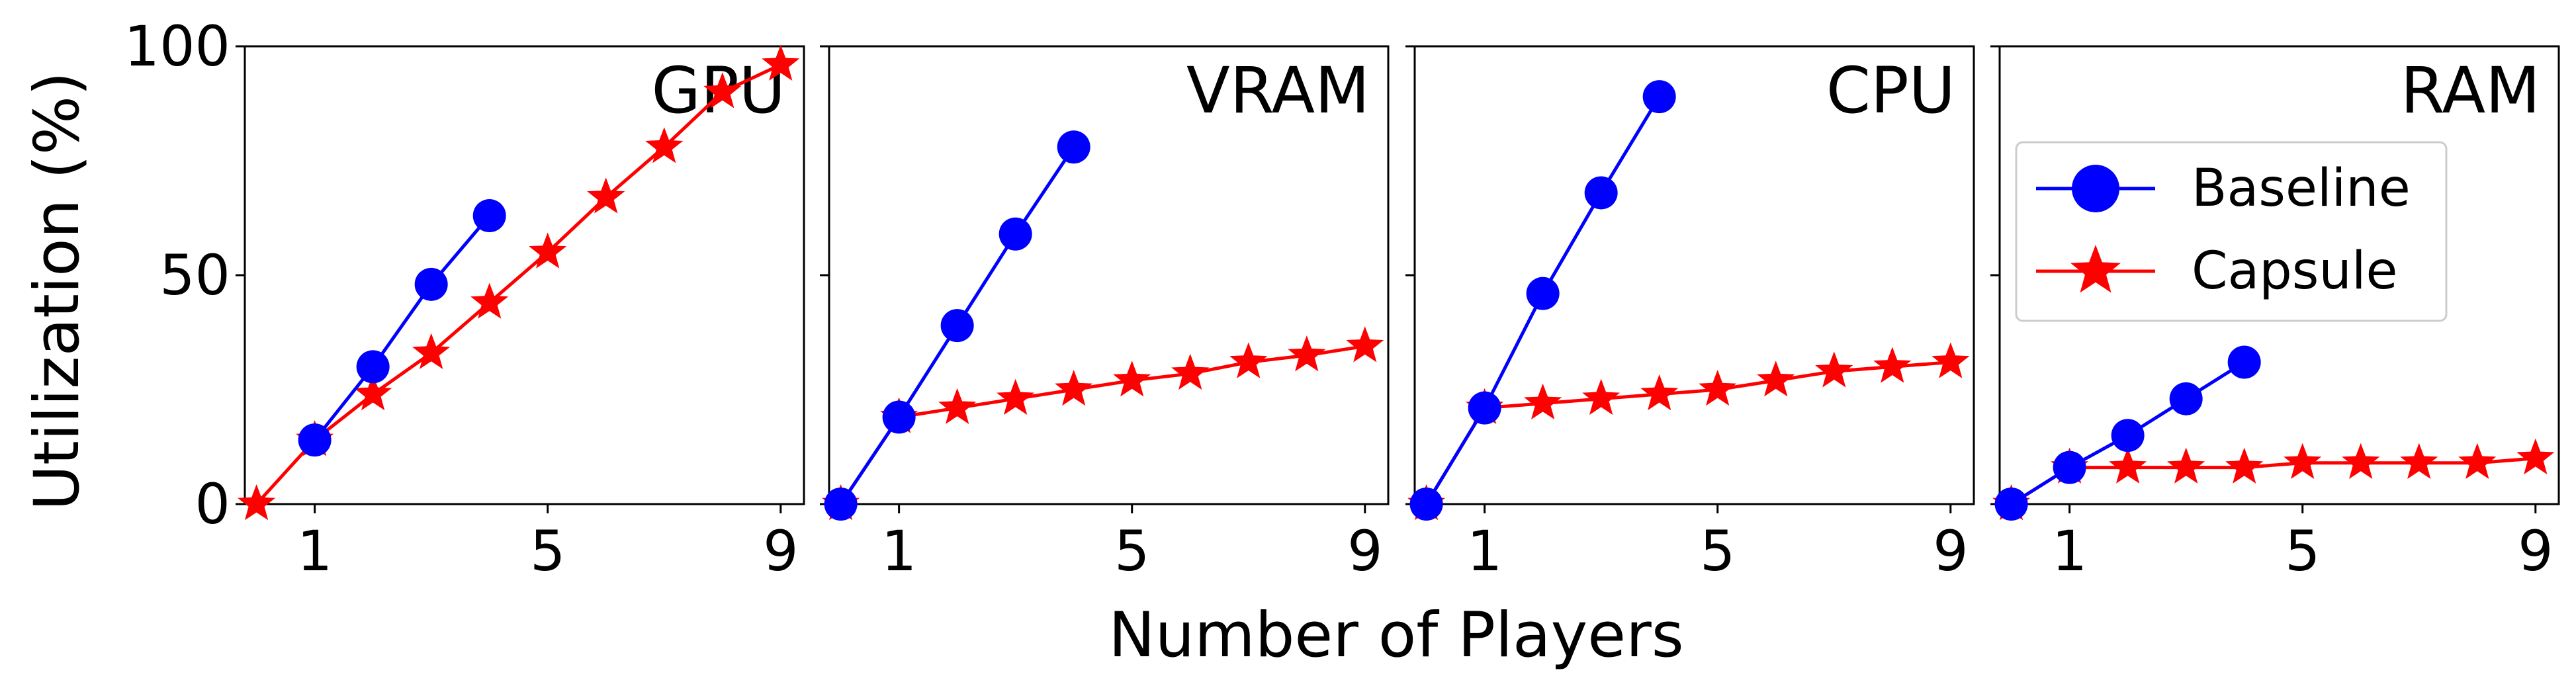 Image resolution: width=2576 pixels, height=688 pixels. Describe the element at coordinates (2231, 231) in the screenshot. I see `legend: Baseline Capsule` at that location.